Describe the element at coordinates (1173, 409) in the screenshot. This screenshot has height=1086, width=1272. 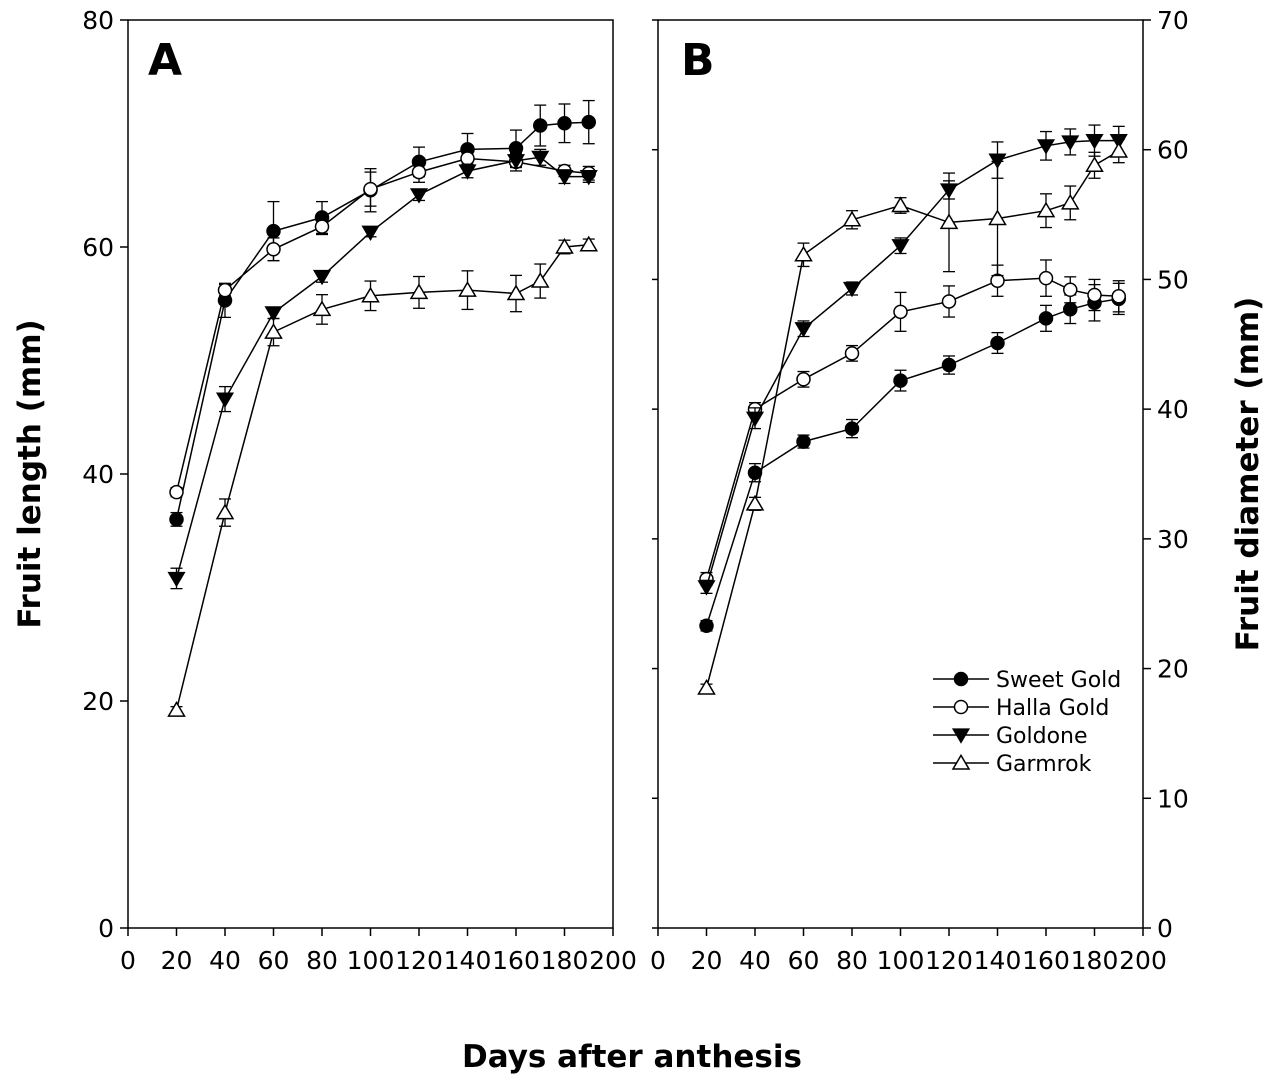
I see `y-tick-label: 40` at that location.